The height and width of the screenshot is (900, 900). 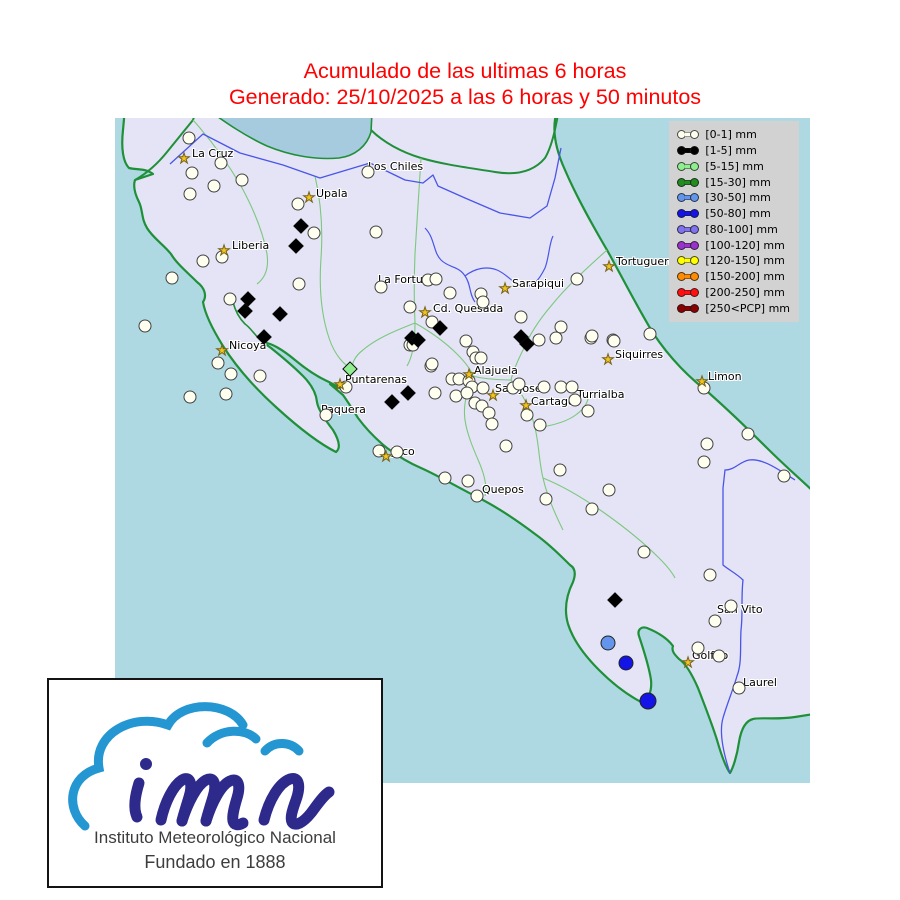 What do you see at coordinates (738, 182) in the screenshot?
I see `legend-item-label: [15-30] mm` at bounding box center [738, 182].